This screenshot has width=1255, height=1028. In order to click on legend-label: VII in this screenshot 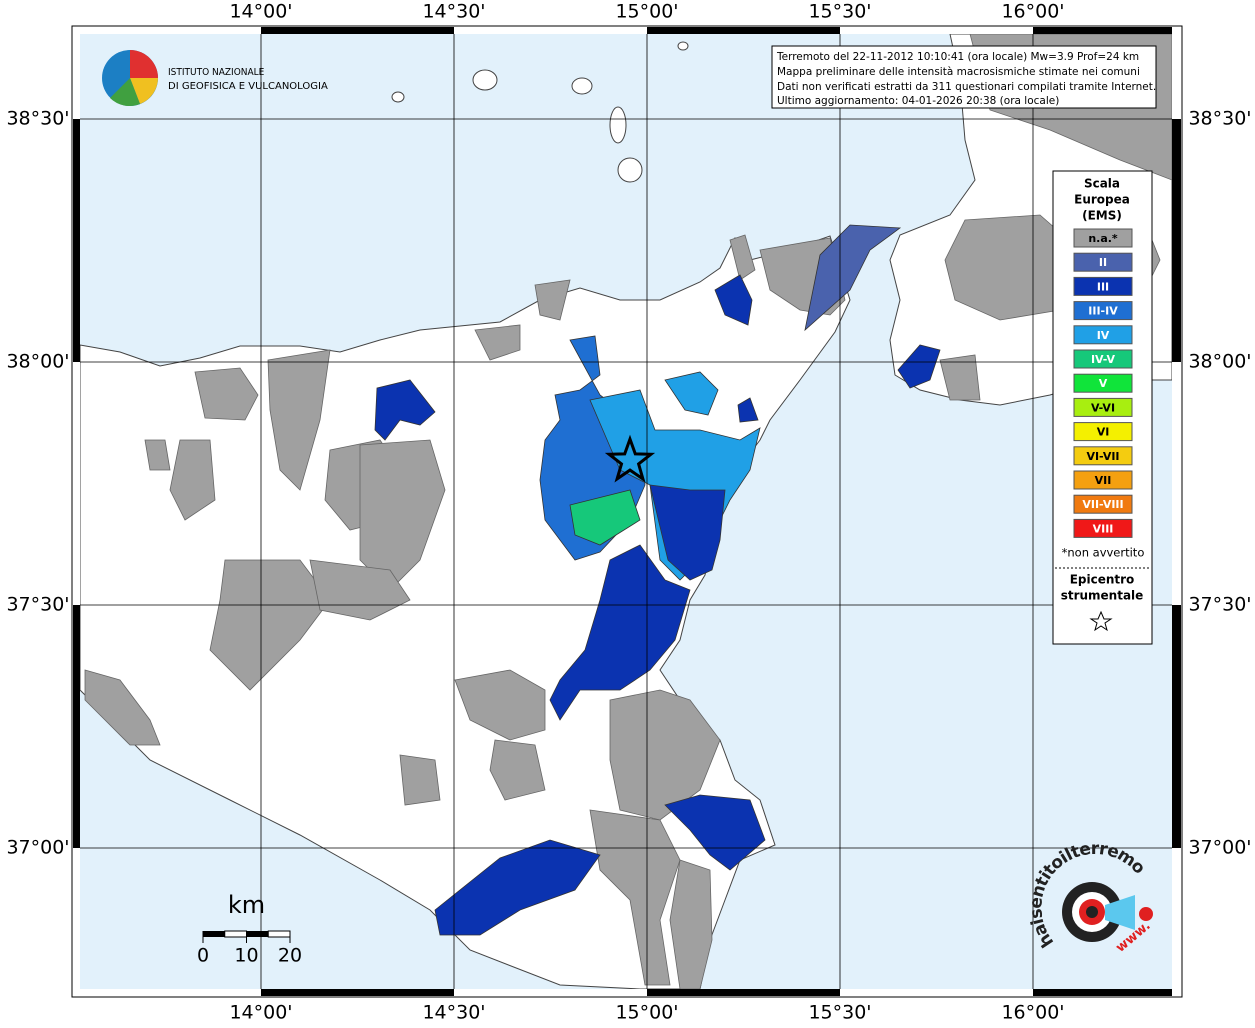, I will do `click(1103, 480)`.